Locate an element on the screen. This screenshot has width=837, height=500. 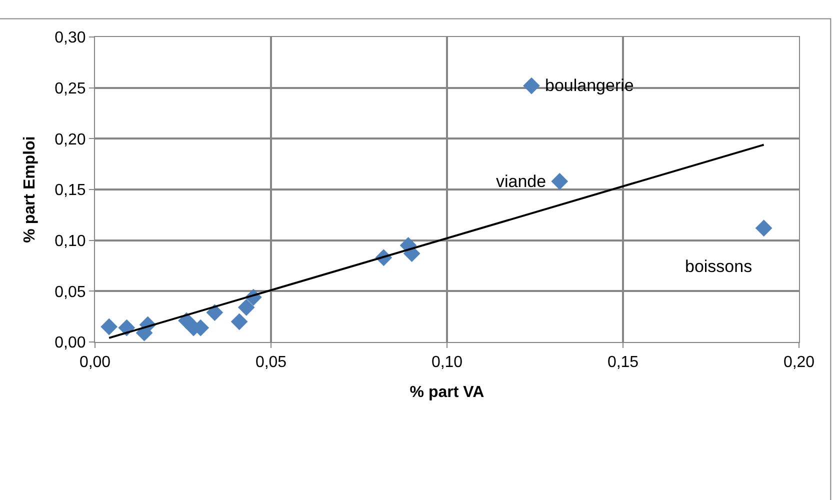
annotation: viande is located at coordinates (521, 181).